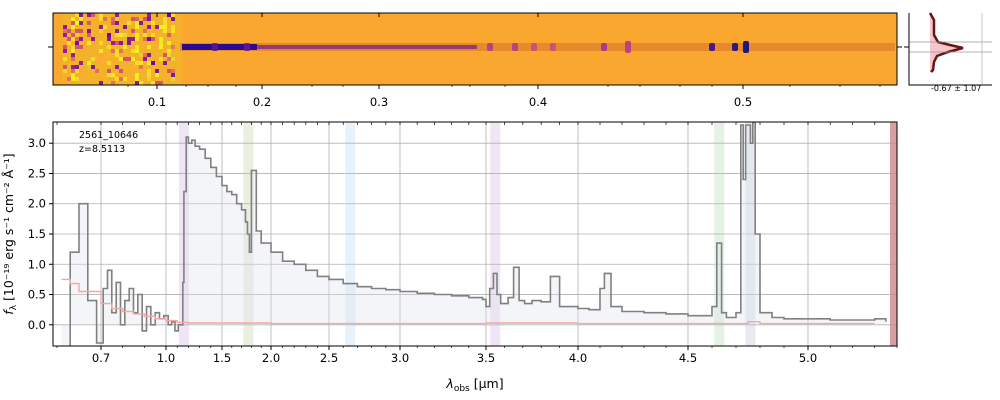 The image size is (1000, 400). I want to click on top-x-tick-label: 0.4, so click(538, 102).